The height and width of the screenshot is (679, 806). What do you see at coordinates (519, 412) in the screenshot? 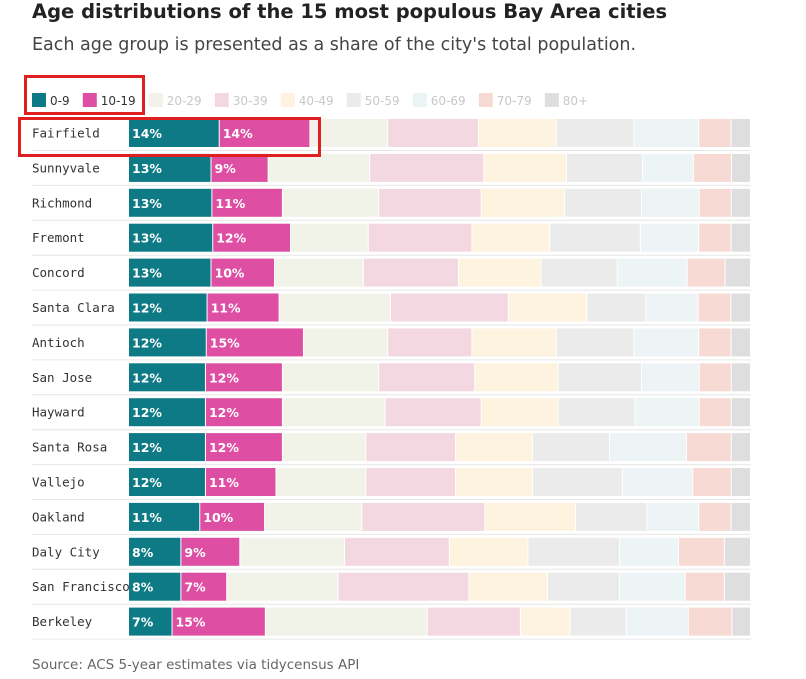
I see `bar-40-49-hayward` at bounding box center [519, 412].